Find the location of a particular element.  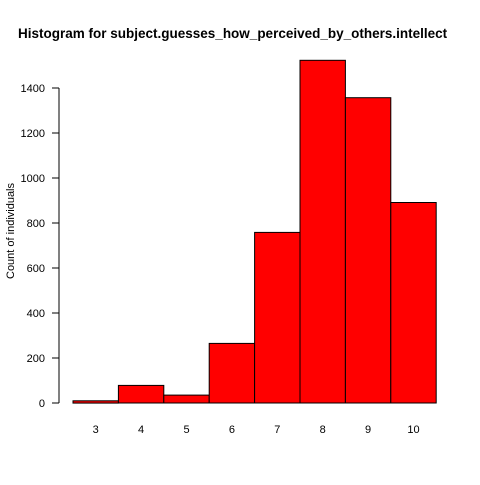

x-axis-labels: 3 4 5 6 7 8 9 10 is located at coordinates (256, 430).